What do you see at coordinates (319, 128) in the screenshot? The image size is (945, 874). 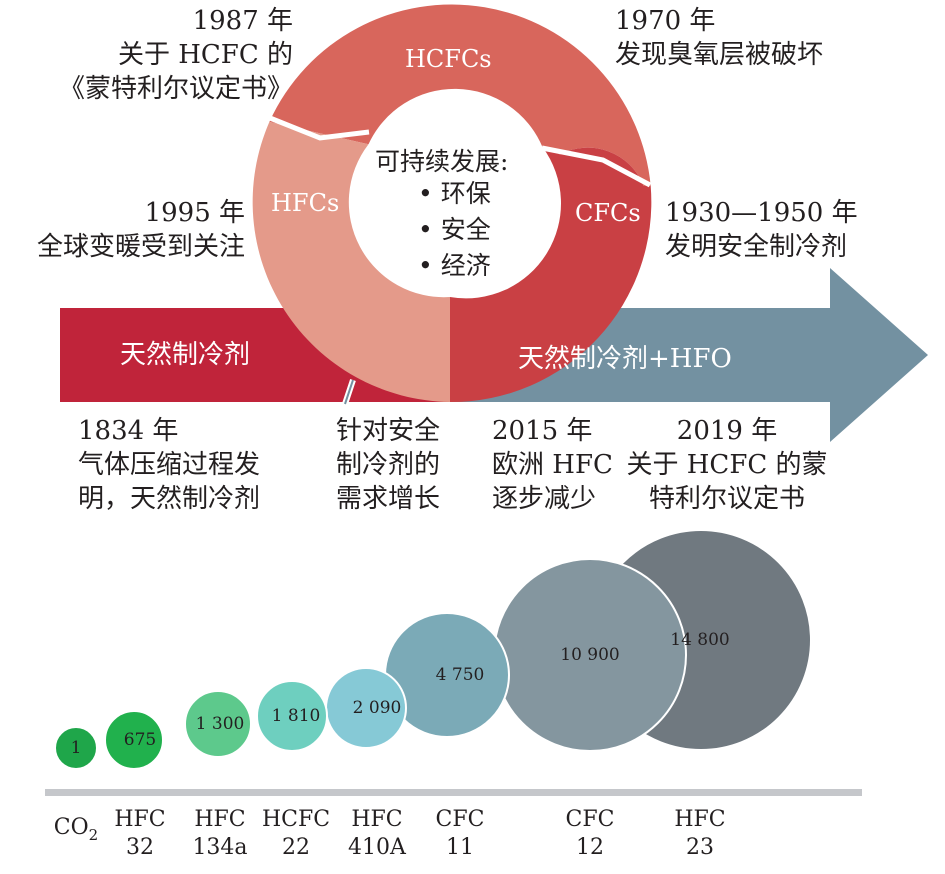 I see `ring-divider` at bounding box center [319, 128].